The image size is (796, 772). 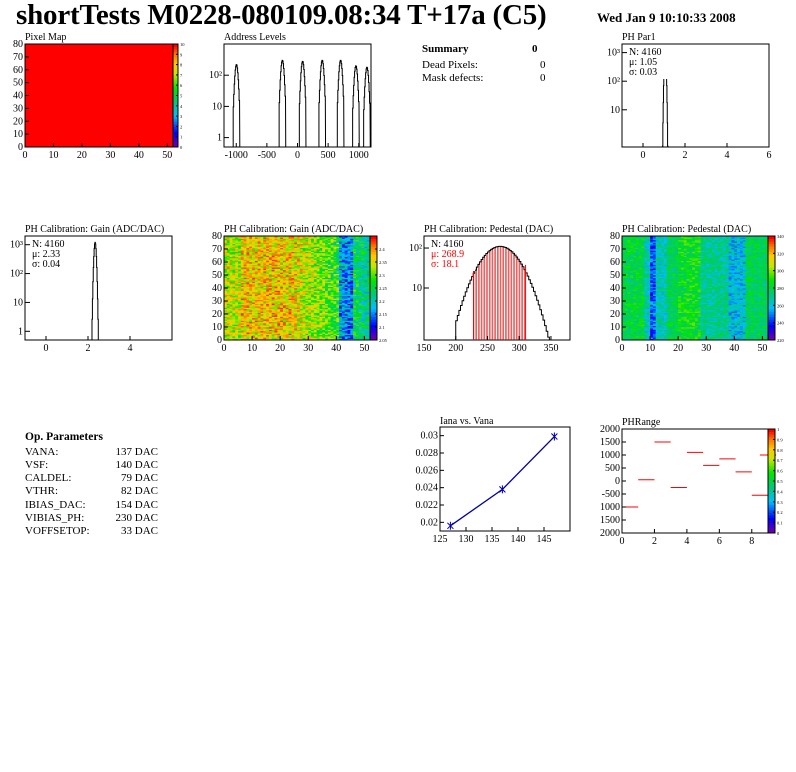 What do you see at coordinates (55, 505) in the screenshot?
I see `param-label: IBIAS_DAC:` at bounding box center [55, 505].